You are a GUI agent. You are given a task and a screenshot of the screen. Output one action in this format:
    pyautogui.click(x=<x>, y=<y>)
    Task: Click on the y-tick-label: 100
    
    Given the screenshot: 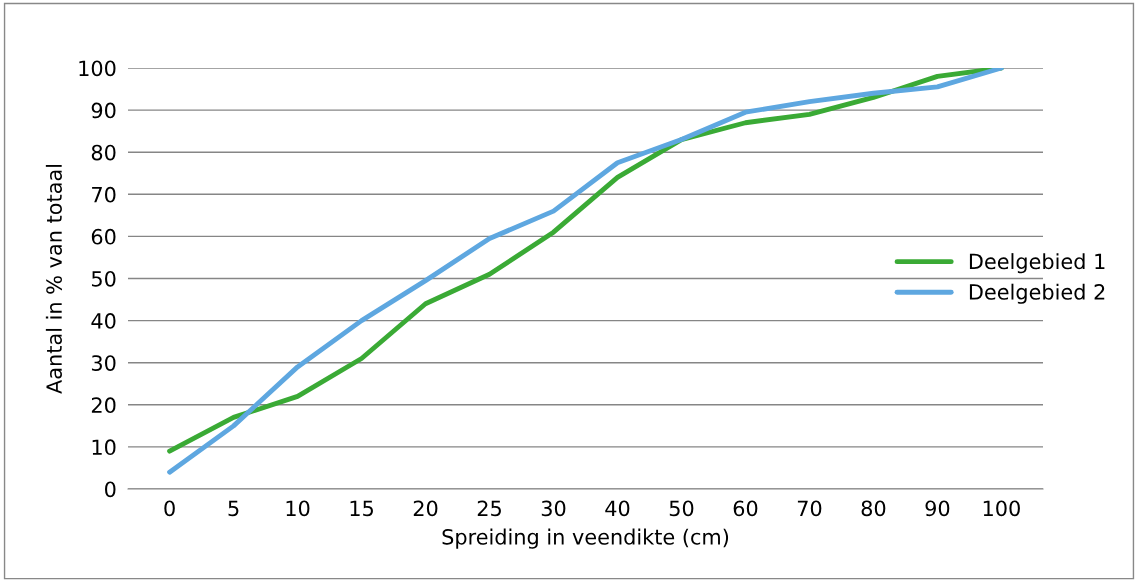 What is the action you would take?
    pyautogui.click(x=97, y=68)
    